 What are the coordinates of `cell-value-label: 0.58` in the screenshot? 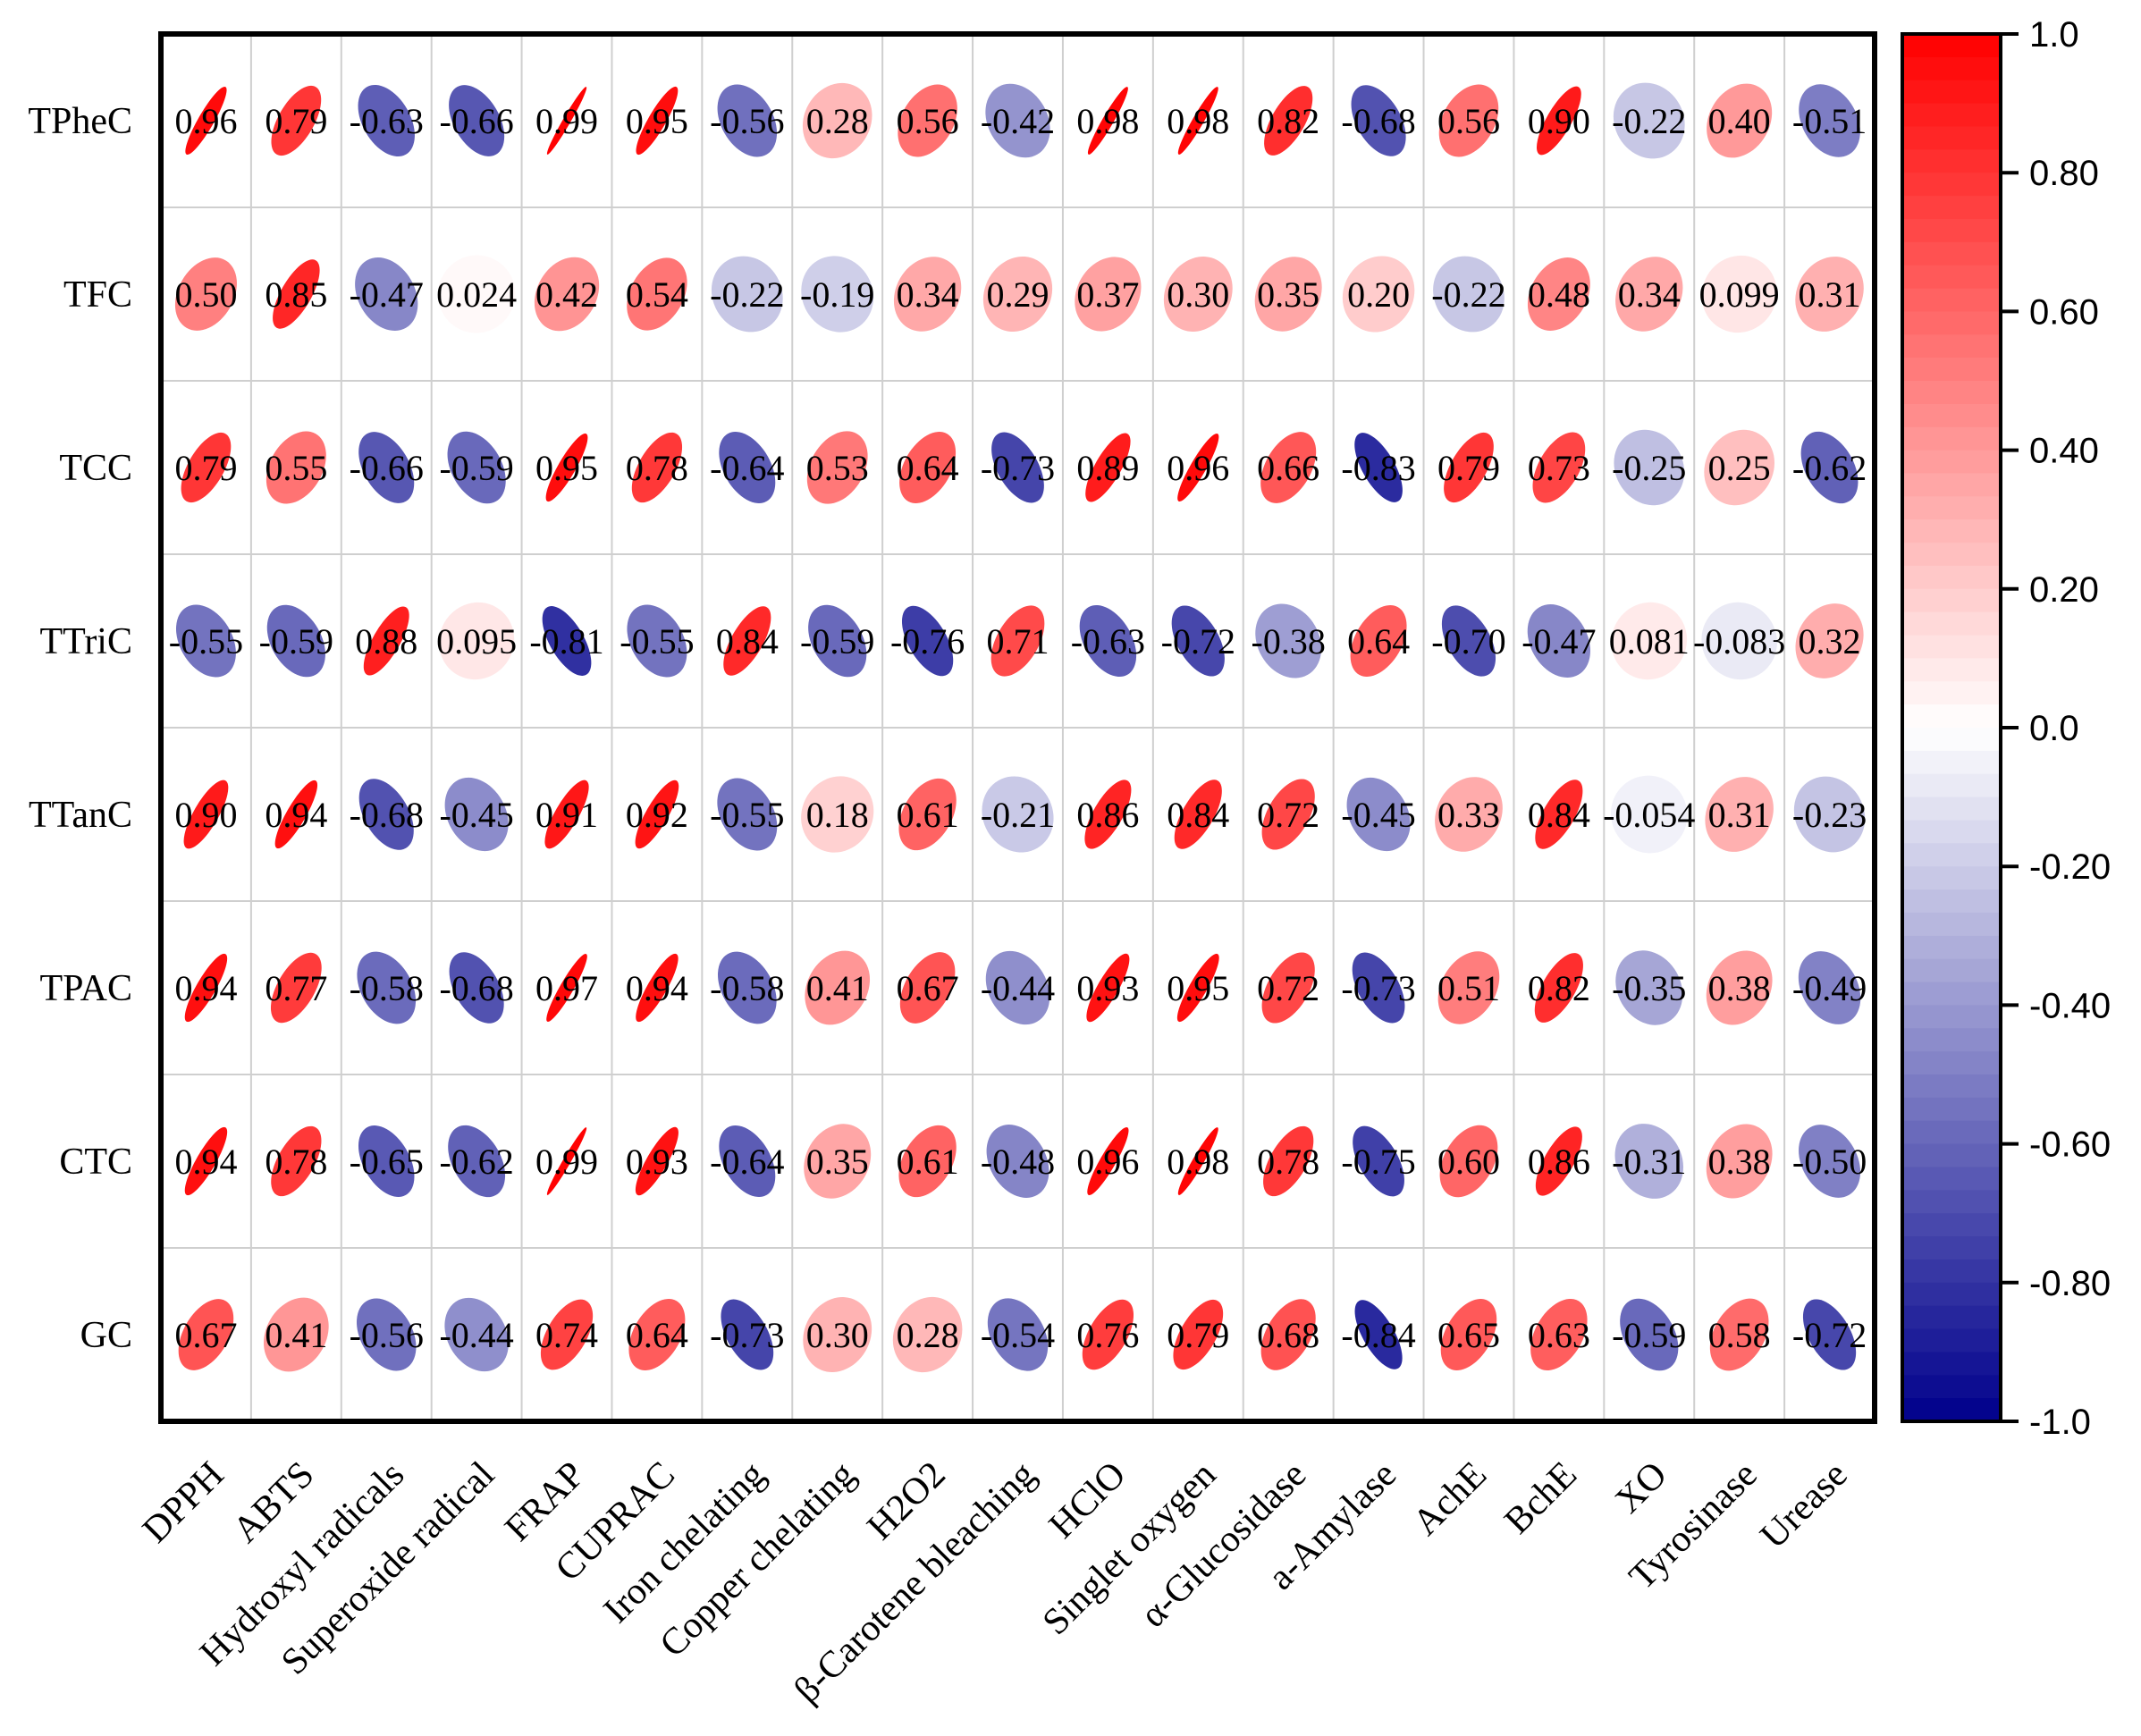 It's located at (1739, 1335).